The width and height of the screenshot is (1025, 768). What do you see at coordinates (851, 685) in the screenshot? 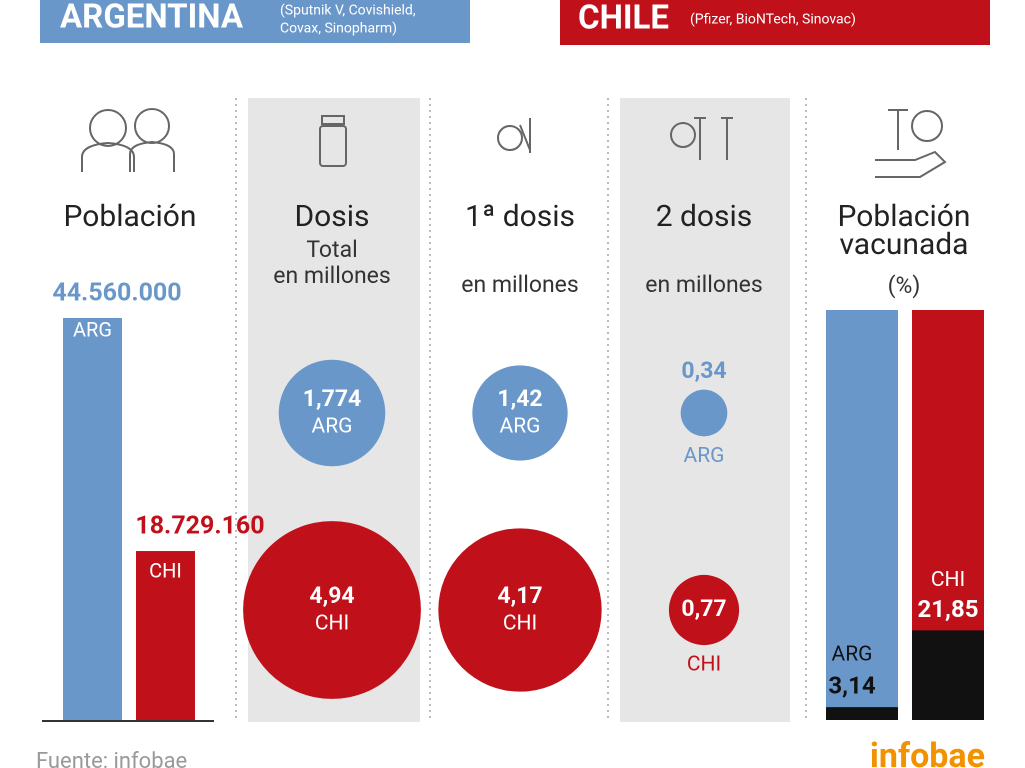
I see `value-label: 3,14` at bounding box center [851, 685].